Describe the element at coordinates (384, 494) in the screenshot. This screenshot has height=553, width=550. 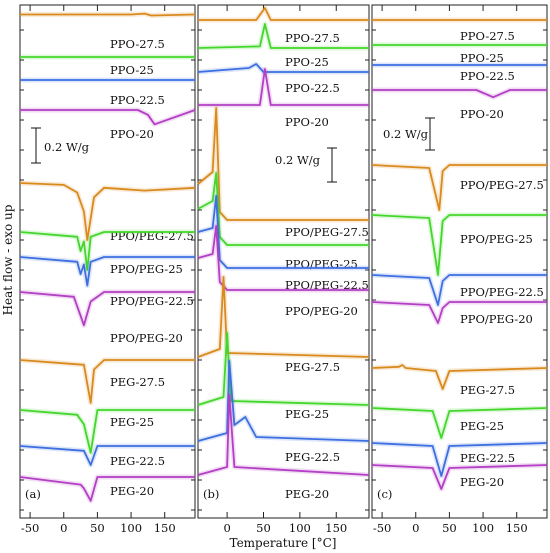
I see `panel-label: (c)` at that location.